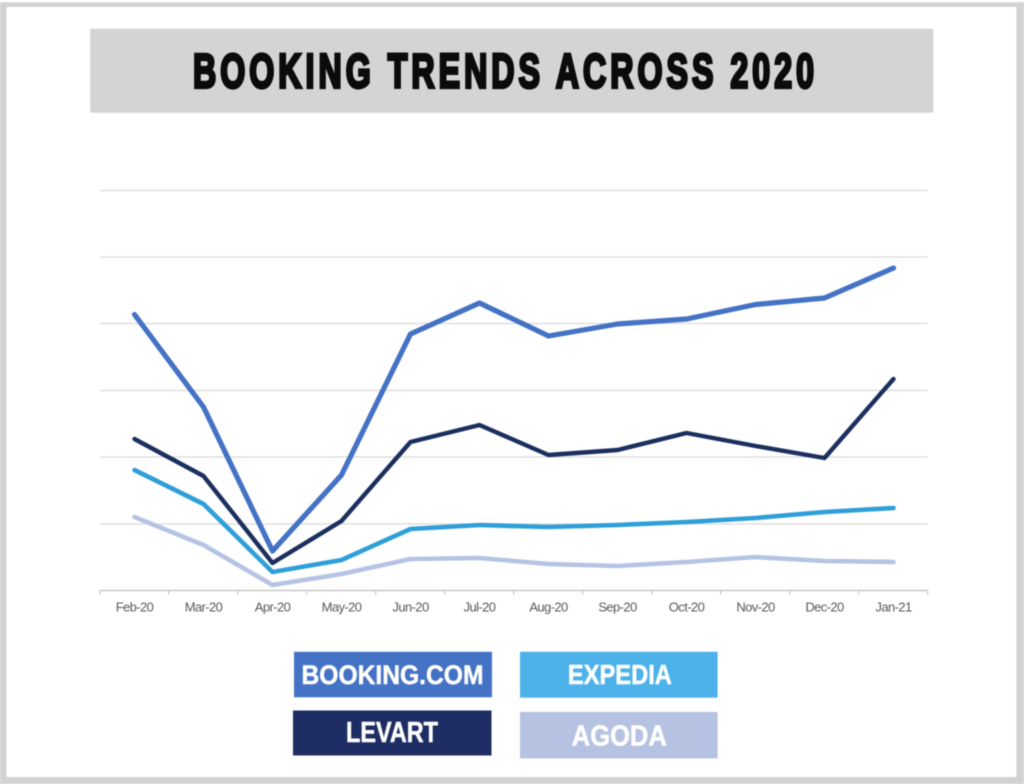 This screenshot has width=1024, height=784. What do you see at coordinates (342, 607) in the screenshot?
I see `svg-text: May-20` at bounding box center [342, 607].